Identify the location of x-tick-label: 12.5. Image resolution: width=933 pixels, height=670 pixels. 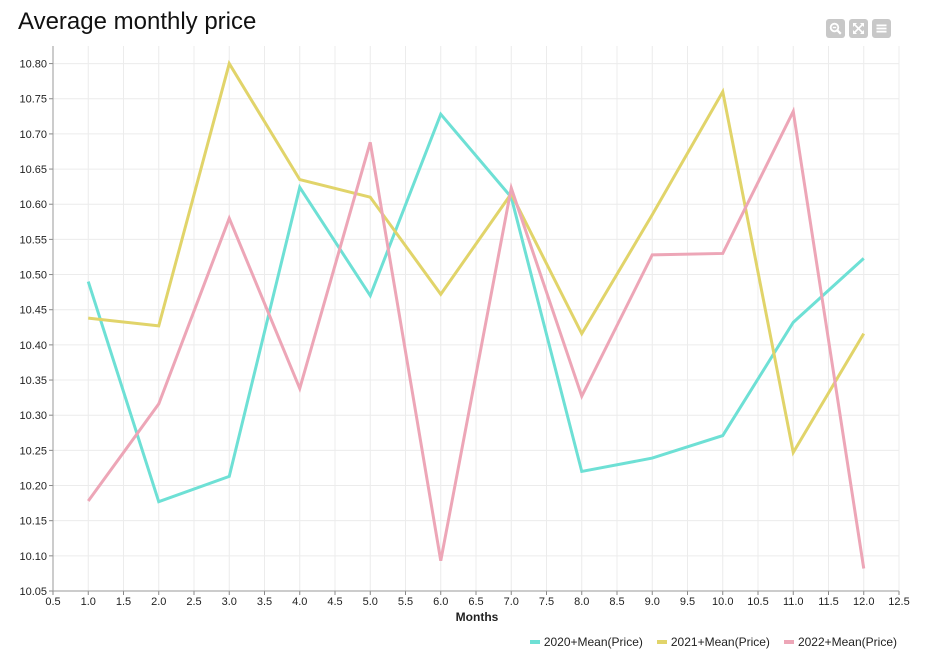
(898, 602).